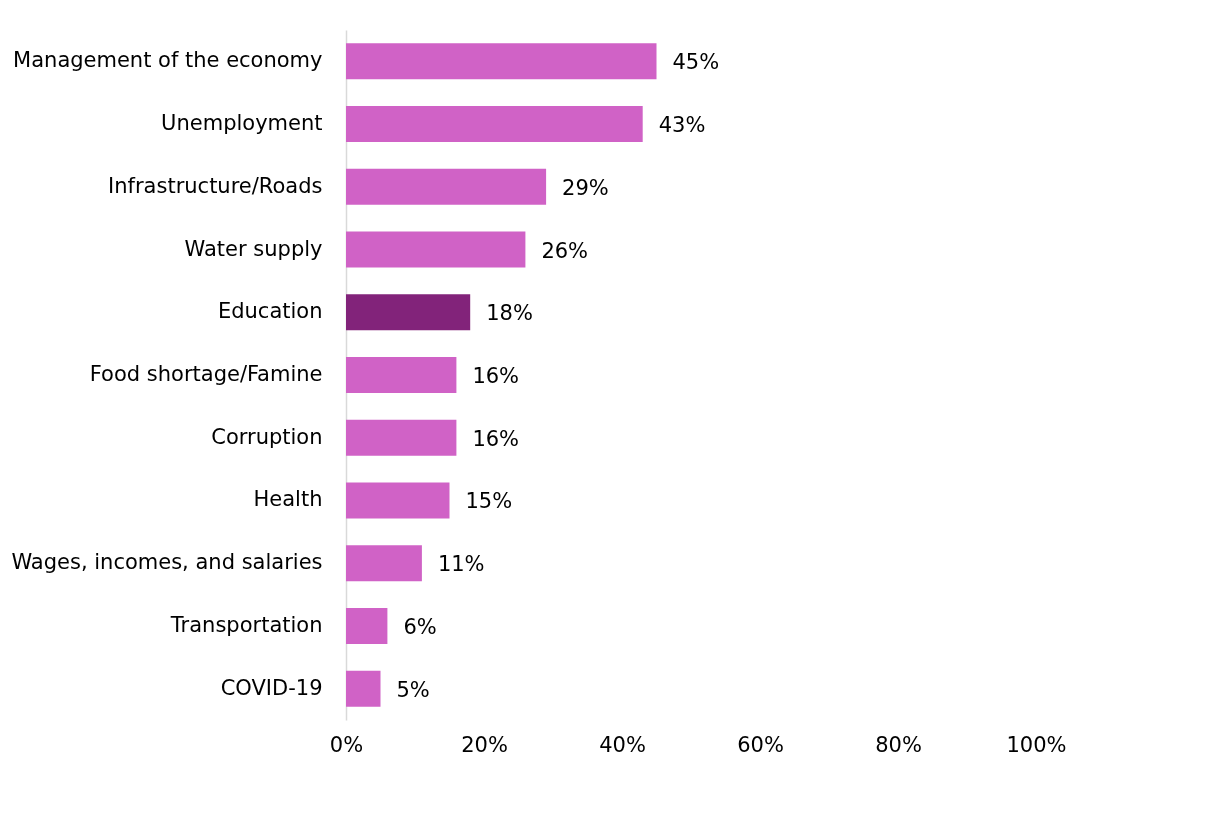 The image size is (1206, 815). Describe the element at coordinates (420, 626) in the screenshot. I see `data-label: 6%` at that location.